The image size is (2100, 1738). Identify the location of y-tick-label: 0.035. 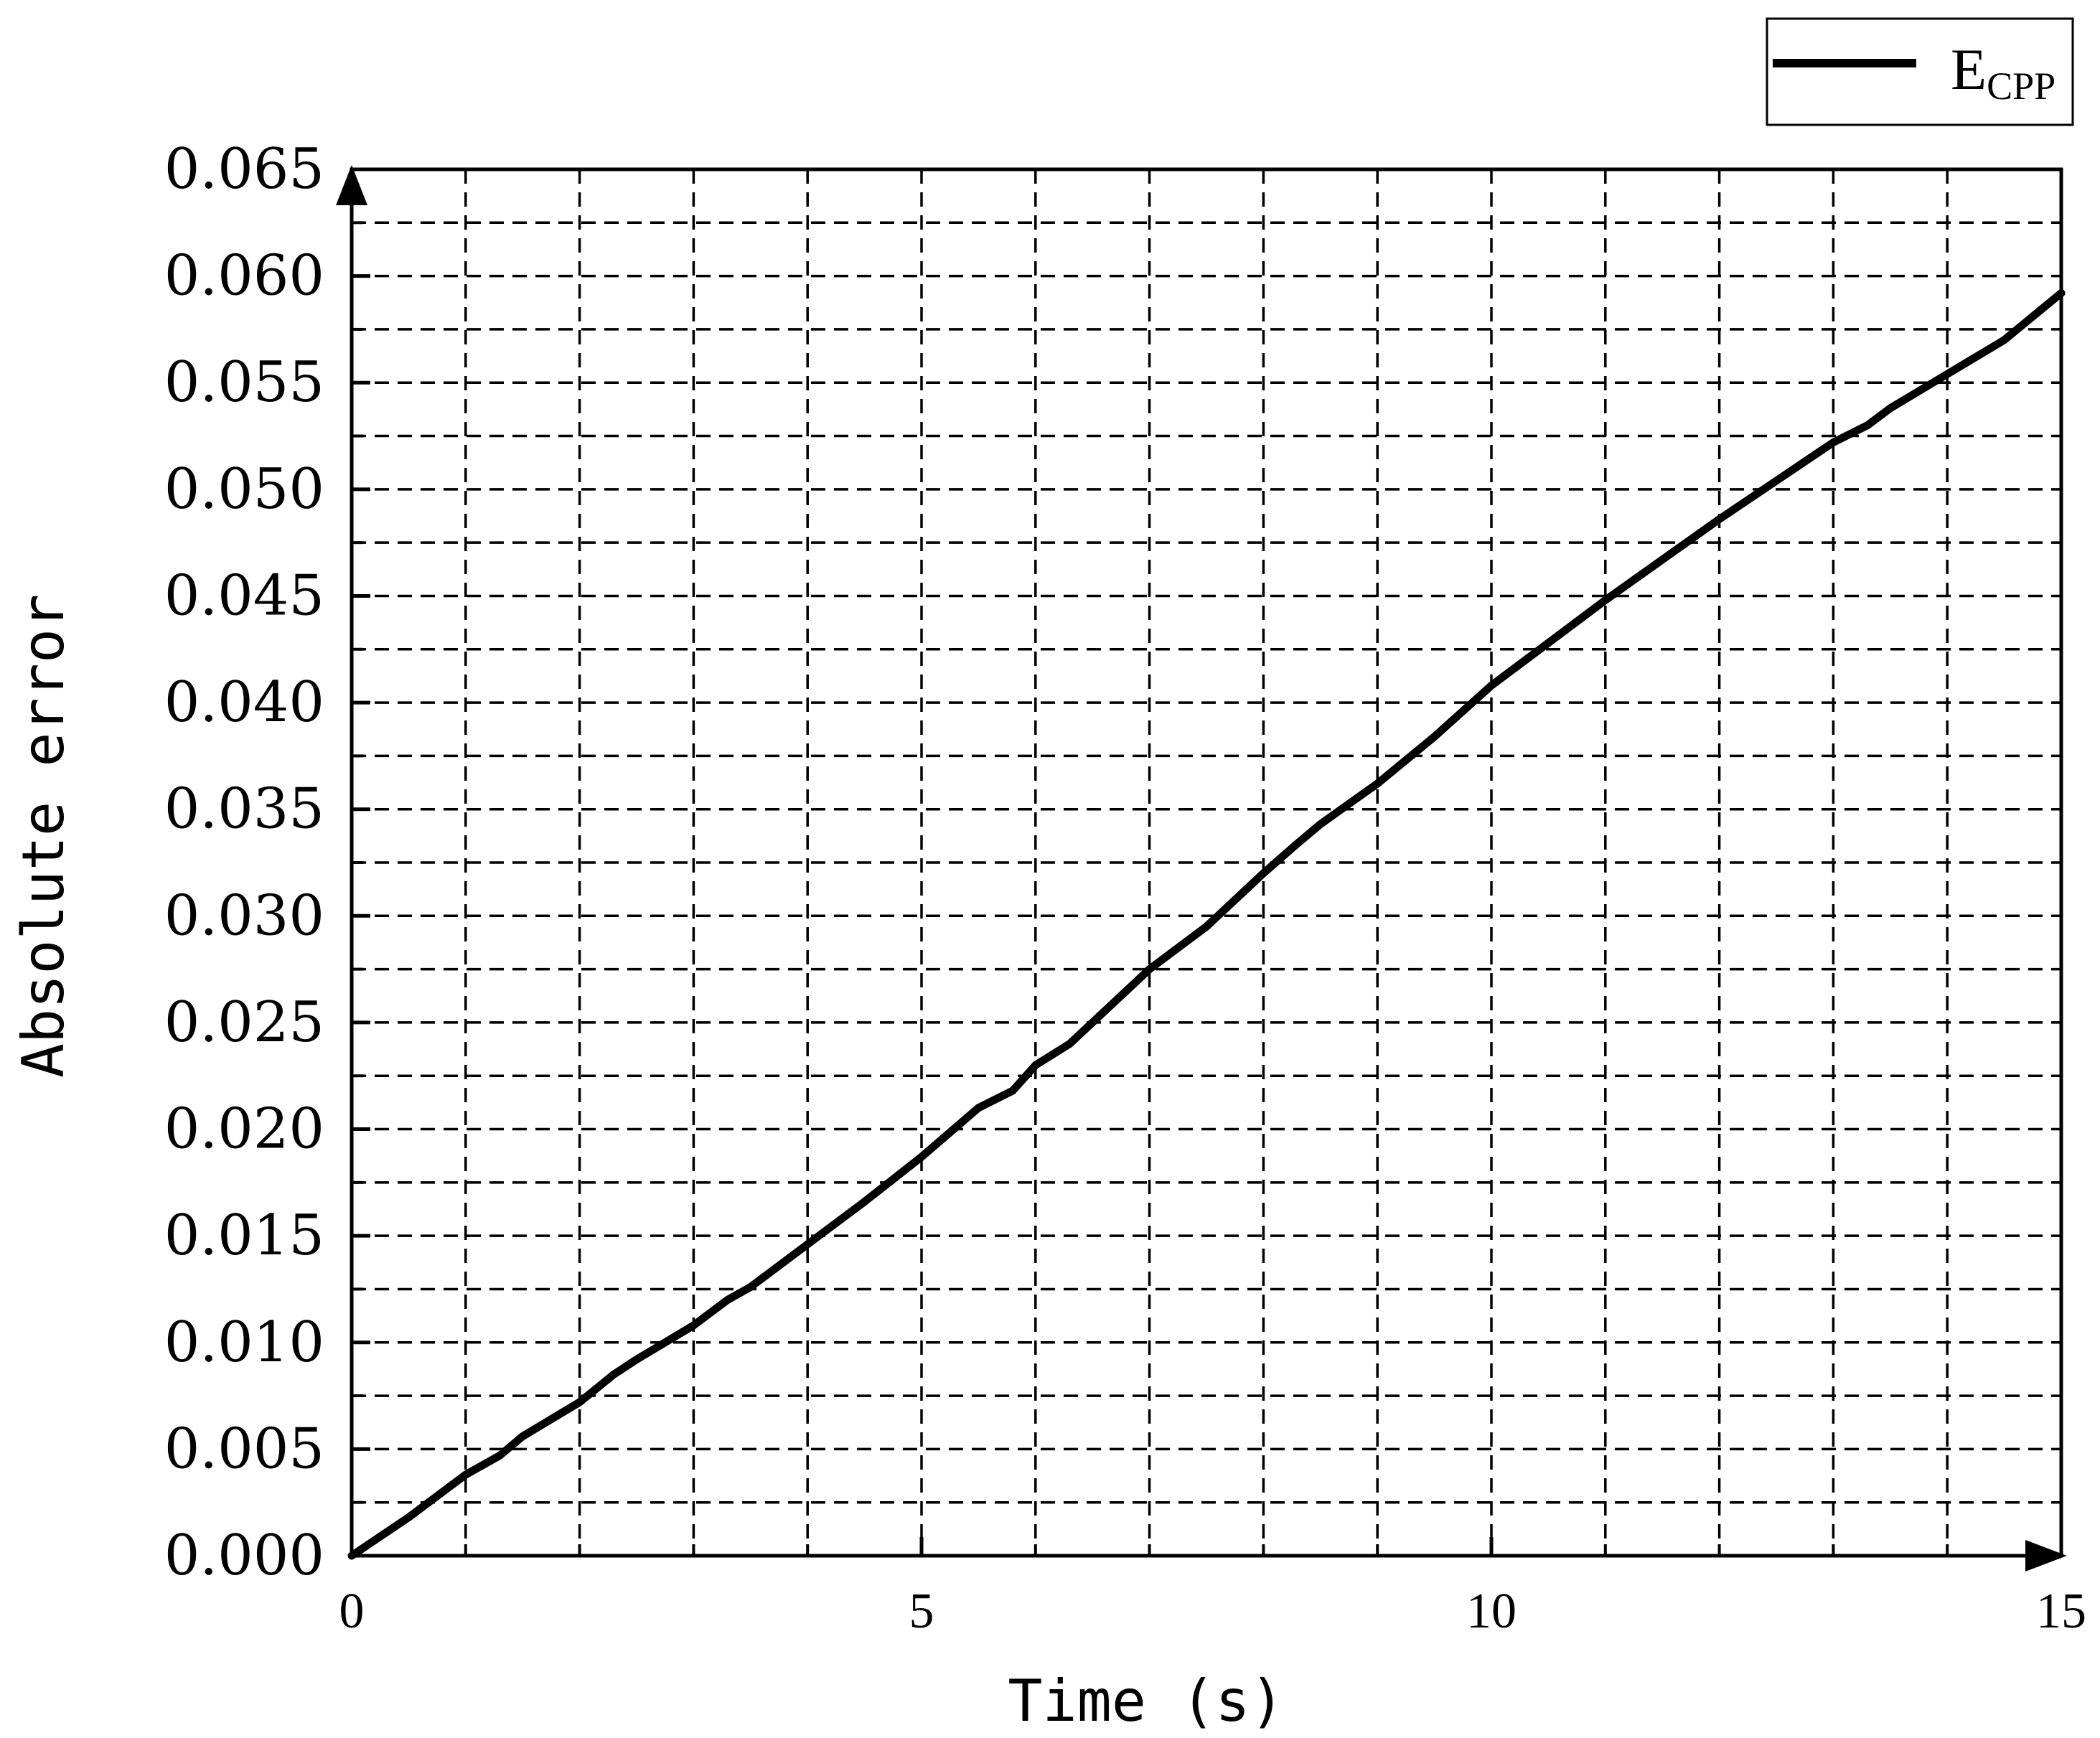
(244, 810).